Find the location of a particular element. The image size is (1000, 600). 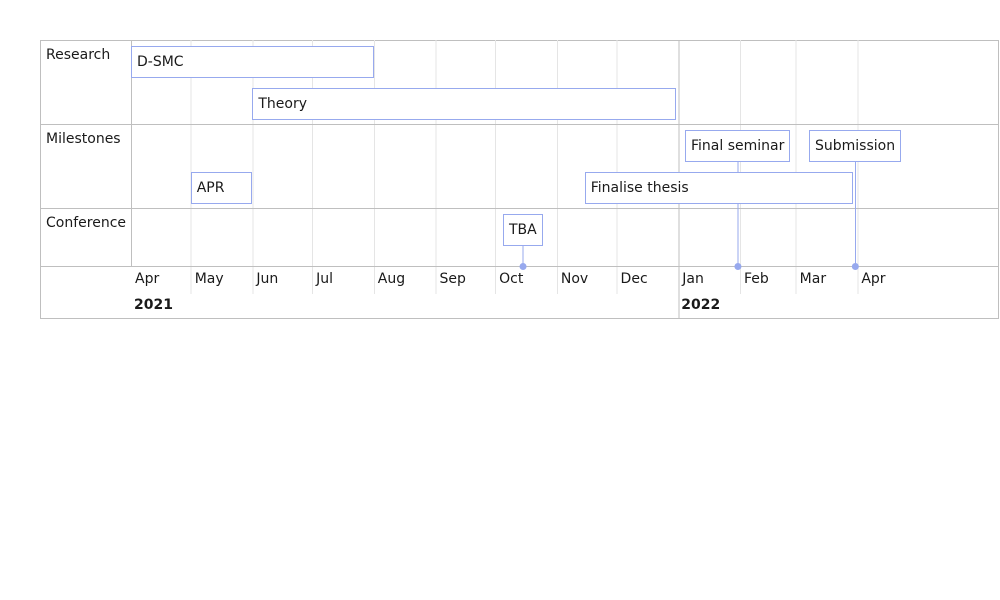

range-item-apr: APR is located at coordinates (221, 188).